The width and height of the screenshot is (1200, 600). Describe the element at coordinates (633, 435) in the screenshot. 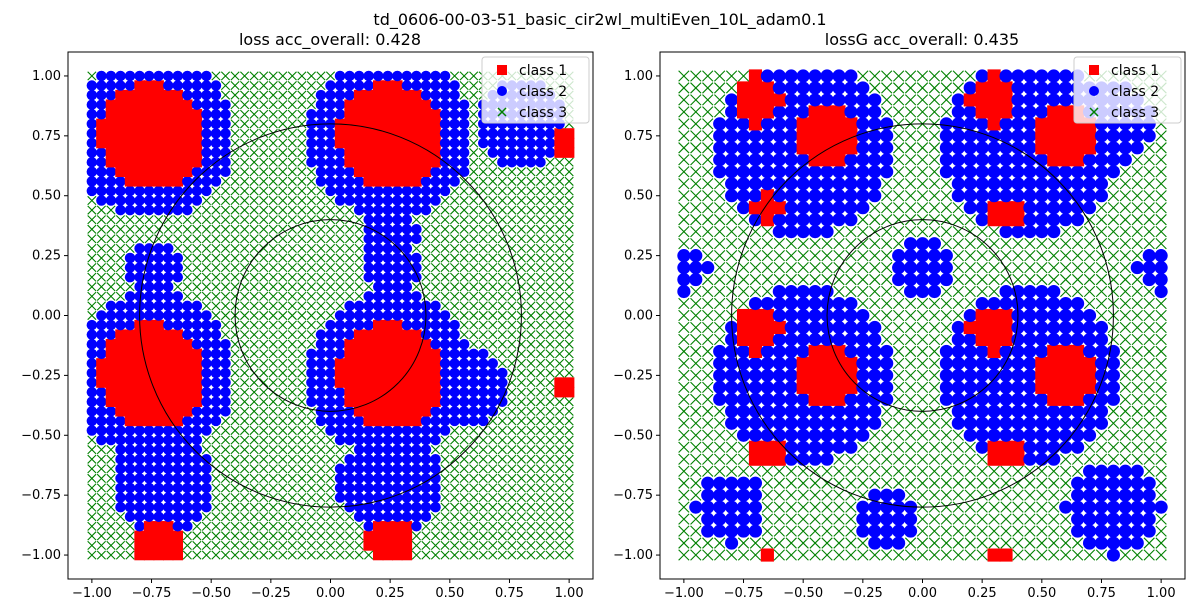

I see `y-tick-label: −0.50` at that location.